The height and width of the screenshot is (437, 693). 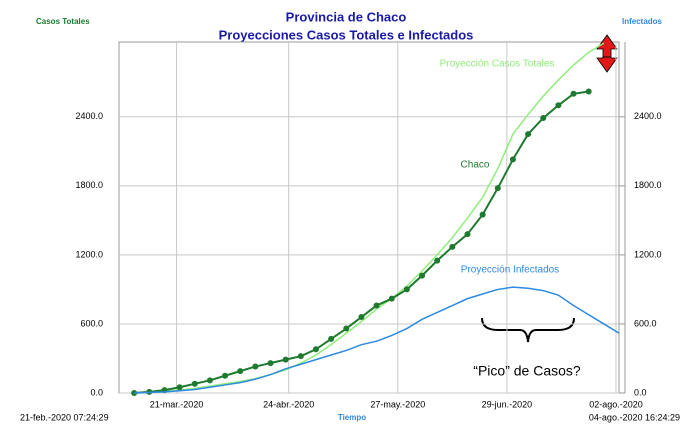 I want to click on y-axis-title: Casos Totales, so click(x=63, y=21).